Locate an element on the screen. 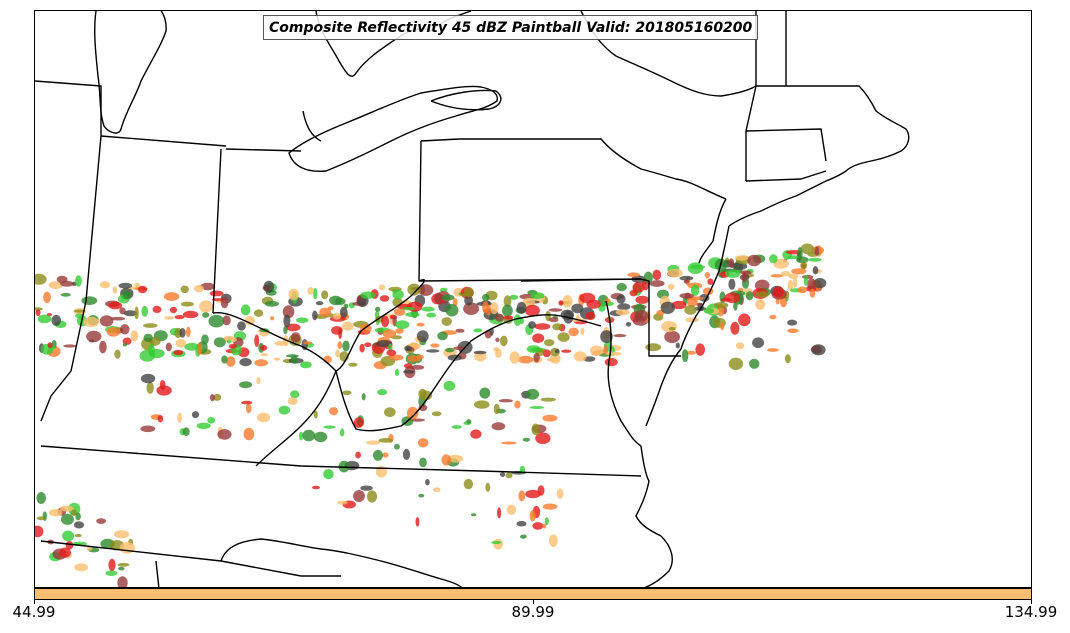 This screenshot has width=1070, height=633. chesapeake-bay is located at coordinates (623, 373).